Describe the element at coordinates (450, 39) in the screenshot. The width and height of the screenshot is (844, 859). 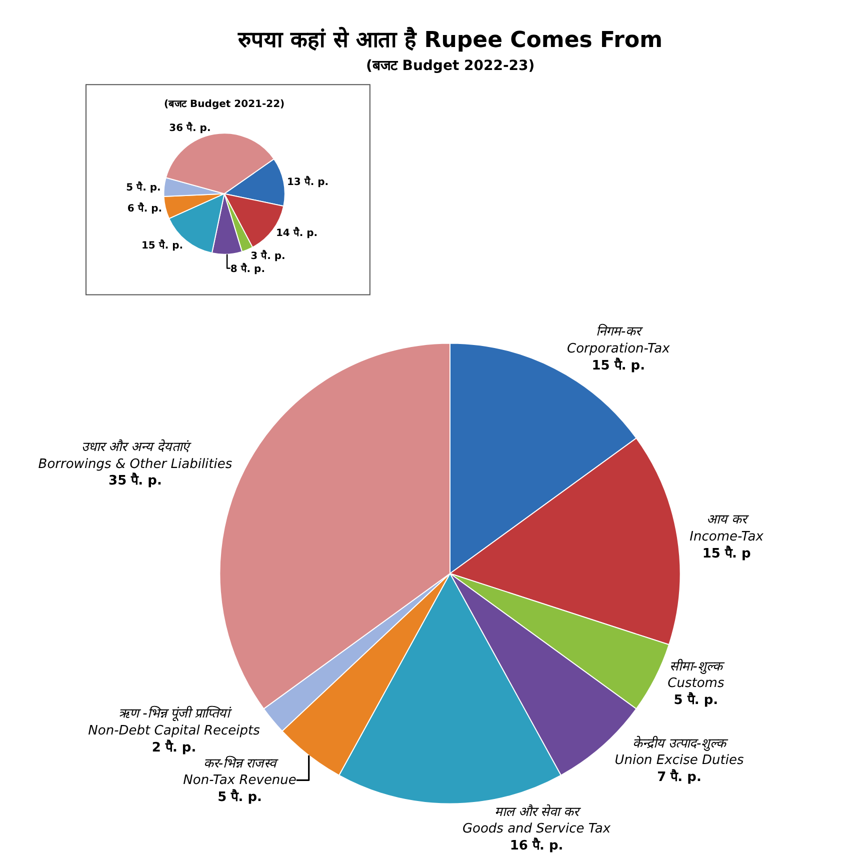
I see `chart-title: रुपया कहां से आता है Rupee Comes From` at that location.